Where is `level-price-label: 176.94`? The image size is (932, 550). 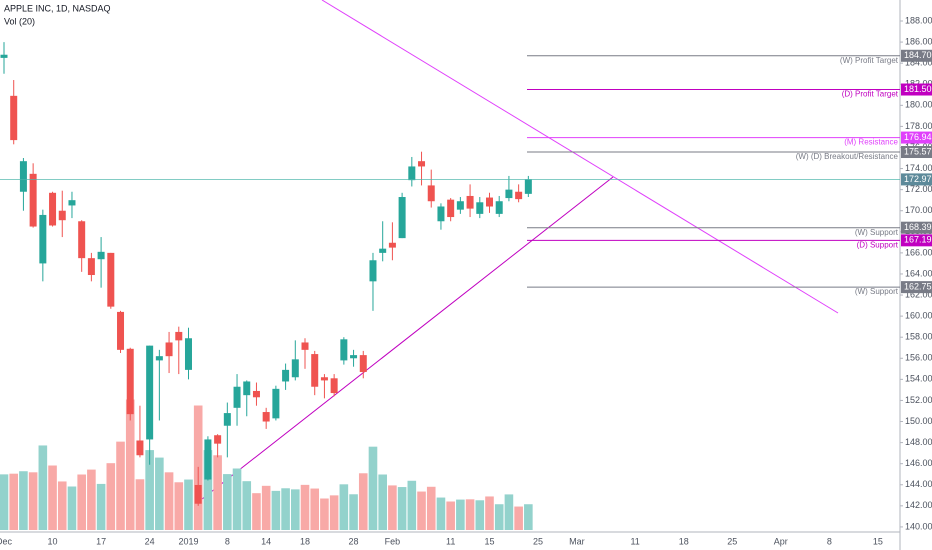 level-price-label: 176.94 is located at coordinates (918, 137).